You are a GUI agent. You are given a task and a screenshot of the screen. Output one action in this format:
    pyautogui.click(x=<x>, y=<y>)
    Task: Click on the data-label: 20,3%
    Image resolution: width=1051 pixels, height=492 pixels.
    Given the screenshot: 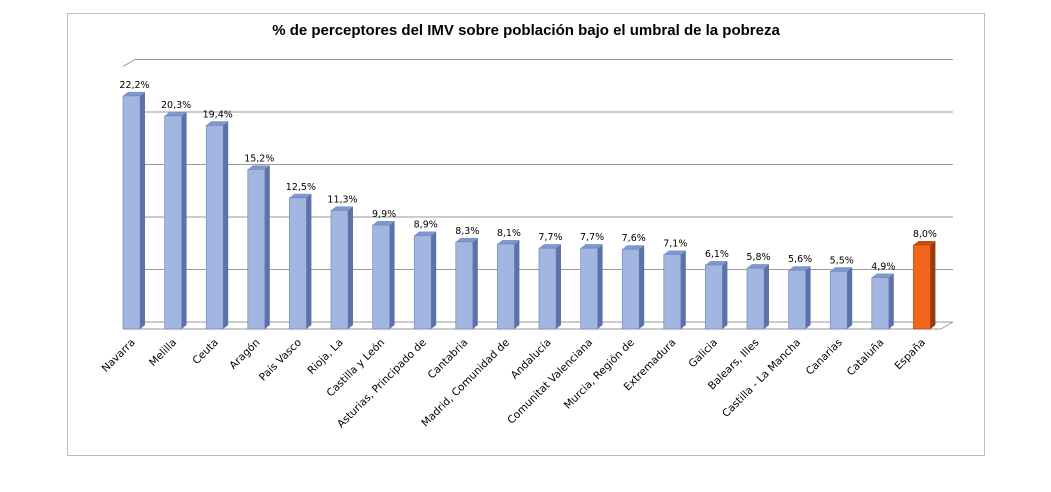 What is the action you would take?
    pyautogui.click(x=176, y=105)
    